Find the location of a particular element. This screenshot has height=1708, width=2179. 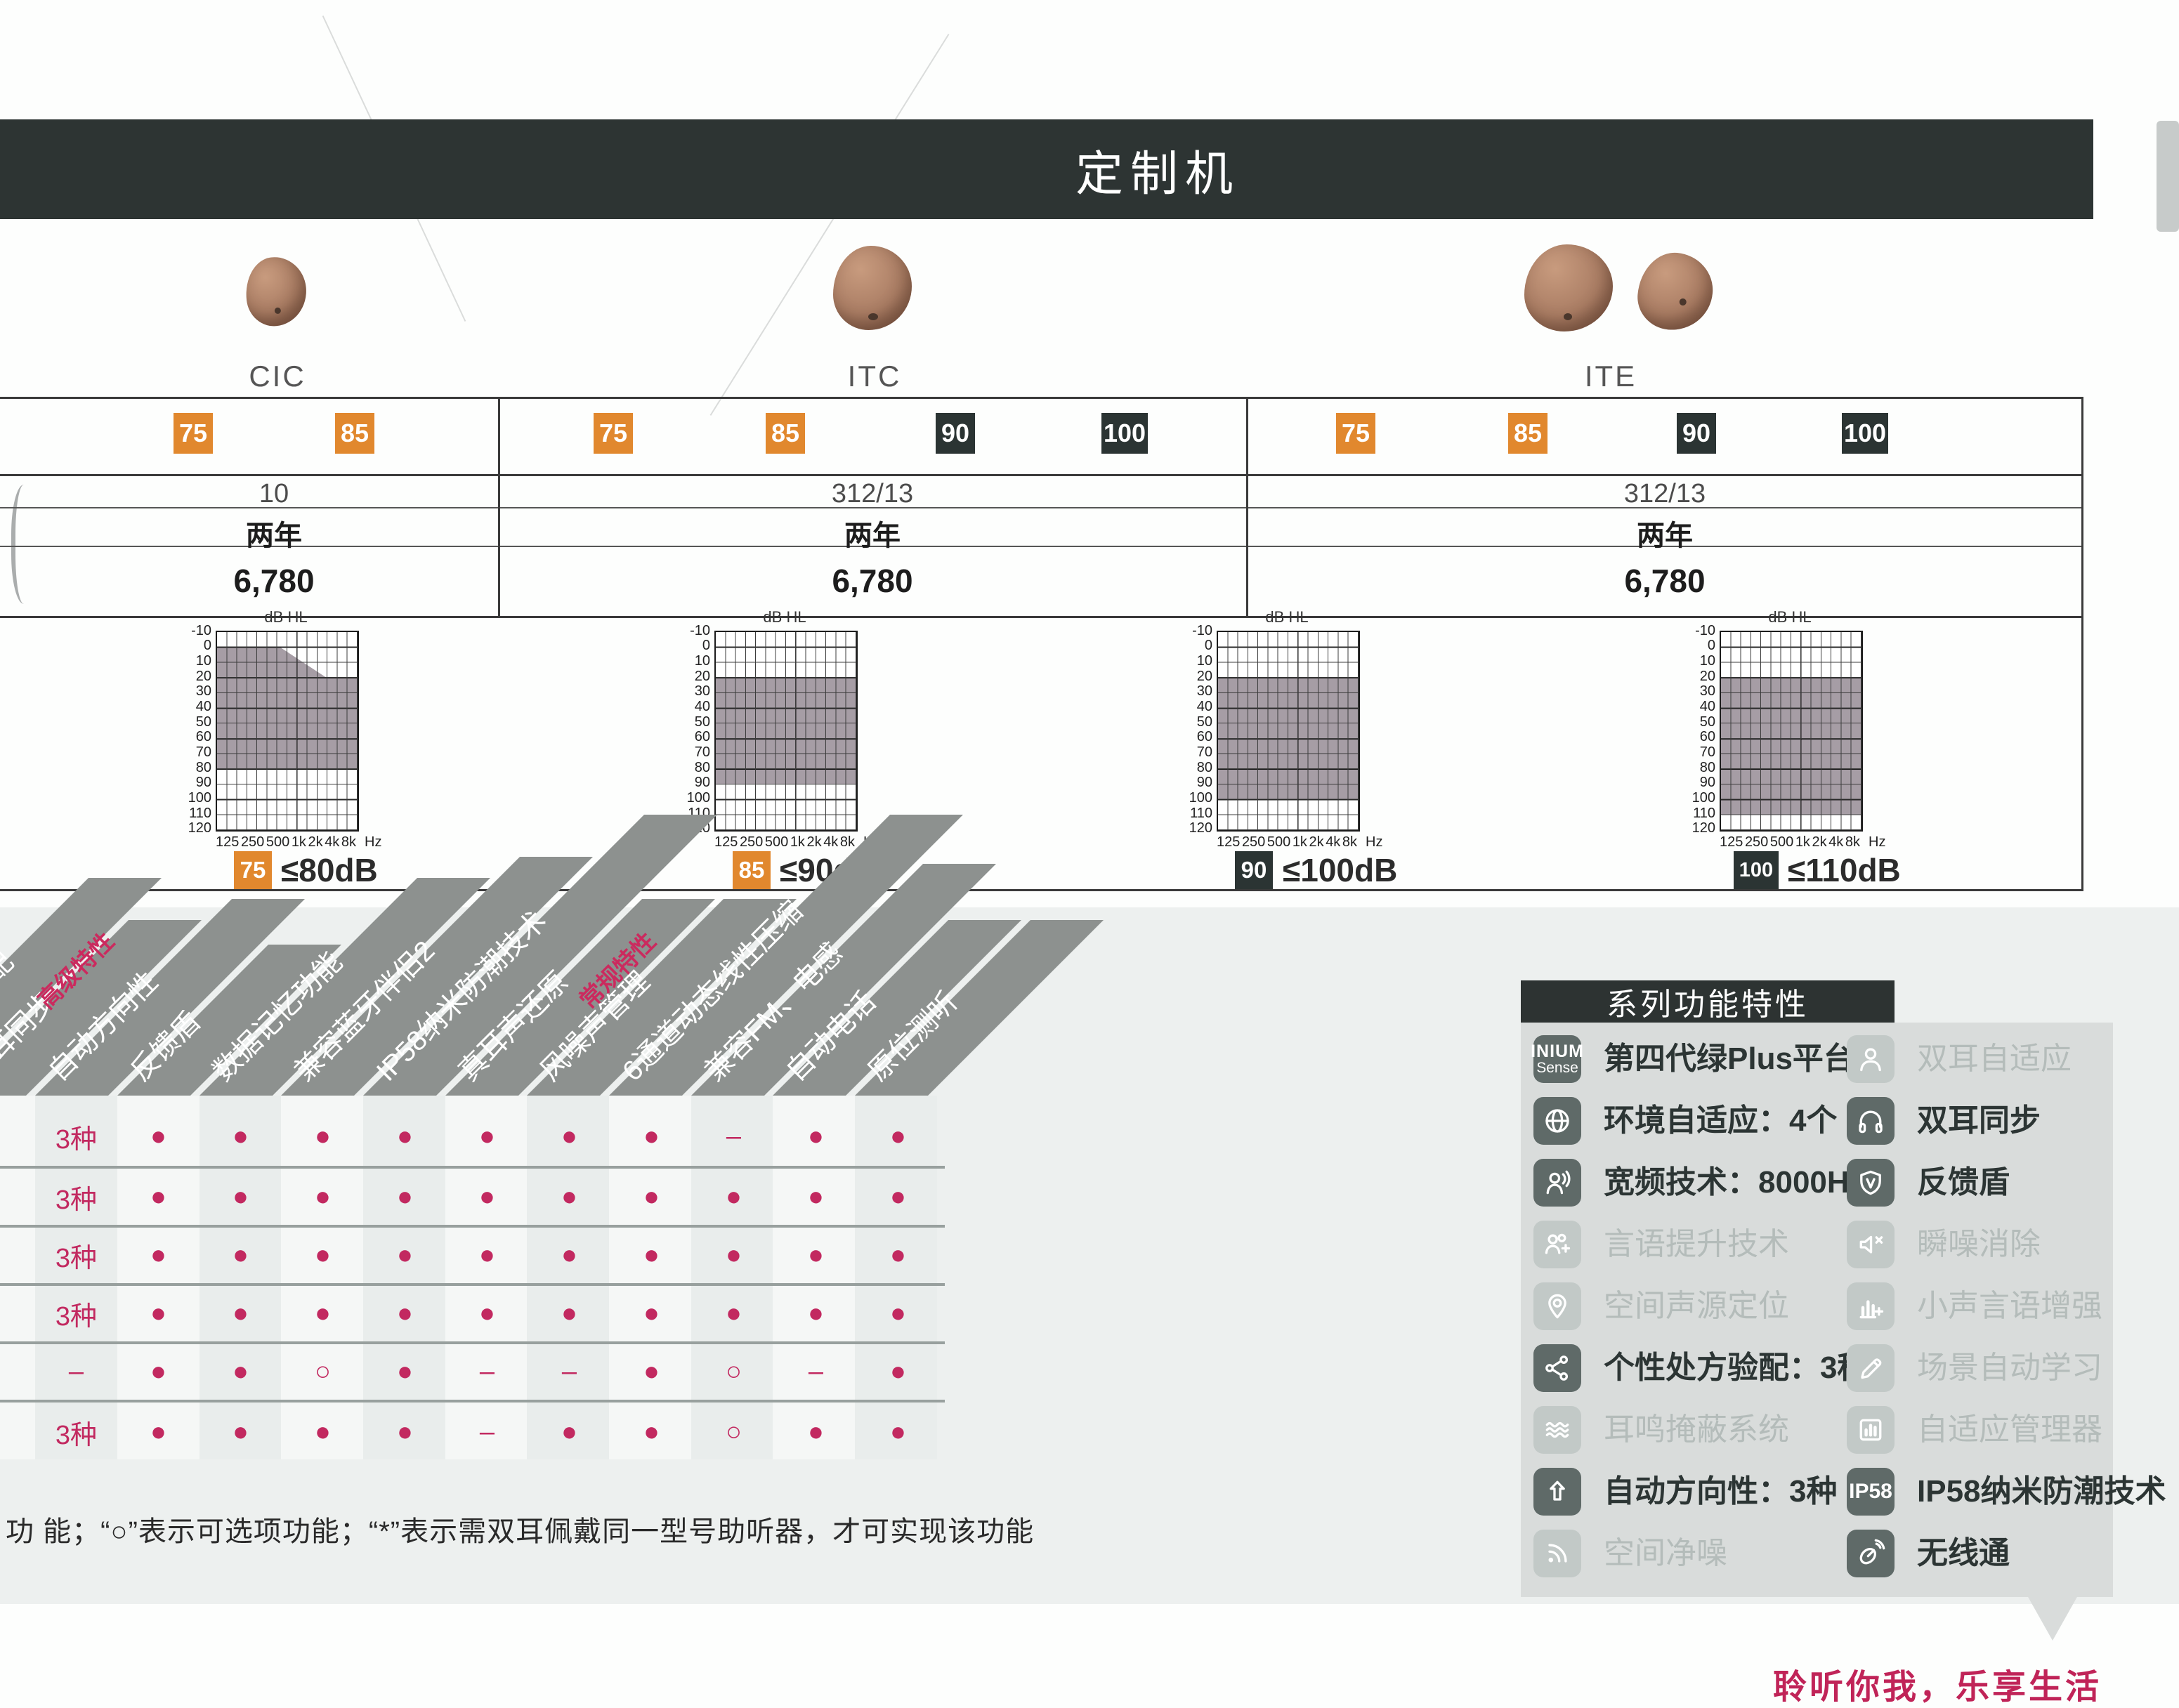

feature-label: 场景自动学习 is located at coordinates (2009, 1368).